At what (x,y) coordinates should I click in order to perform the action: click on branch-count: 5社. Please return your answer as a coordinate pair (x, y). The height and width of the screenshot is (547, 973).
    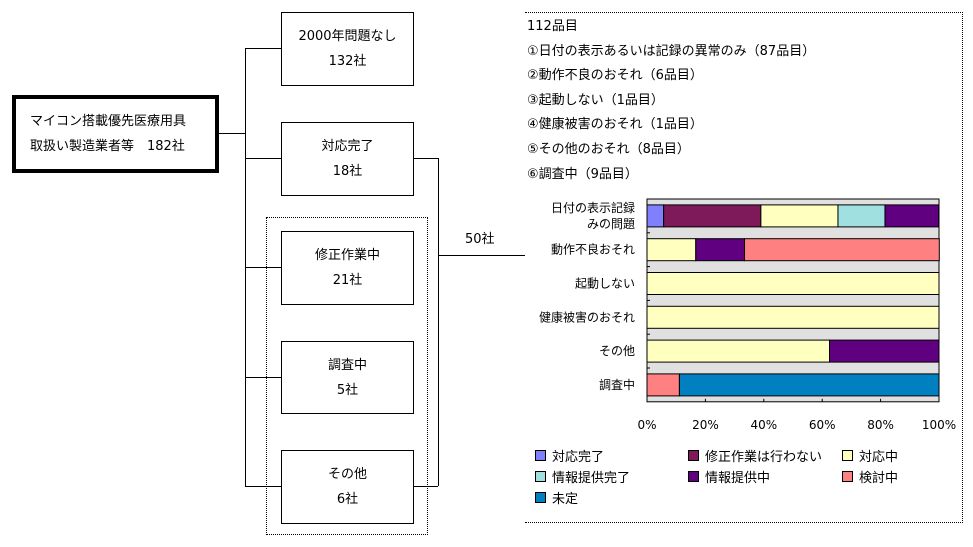
    Looking at the image, I should click on (347, 390).